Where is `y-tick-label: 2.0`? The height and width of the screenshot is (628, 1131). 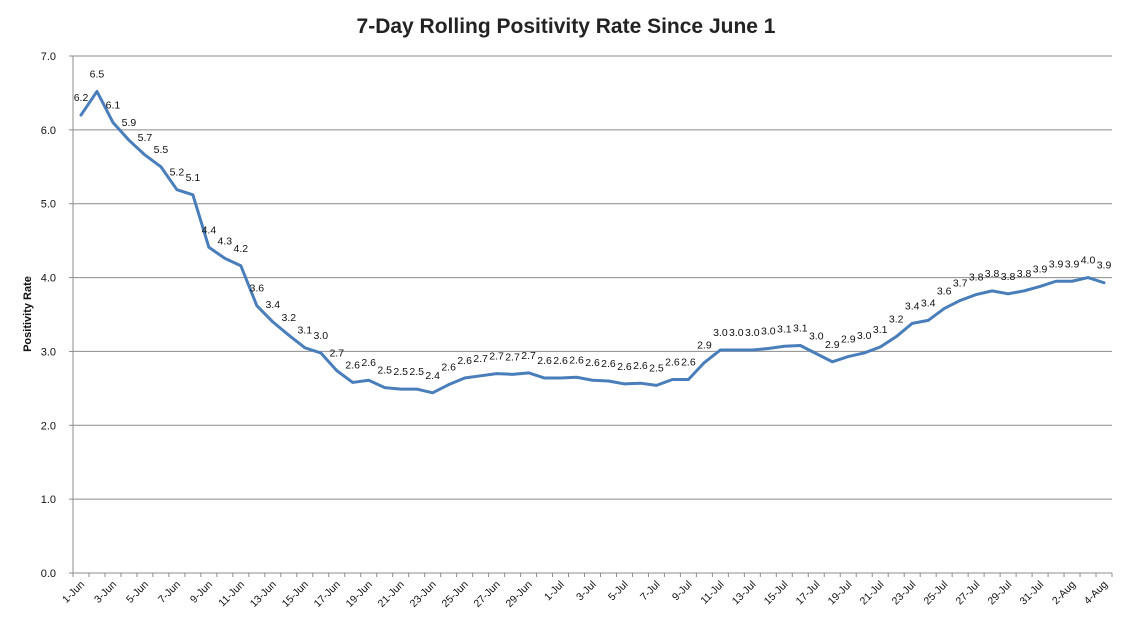 y-tick-label: 2.0 is located at coordinates (48, 426).